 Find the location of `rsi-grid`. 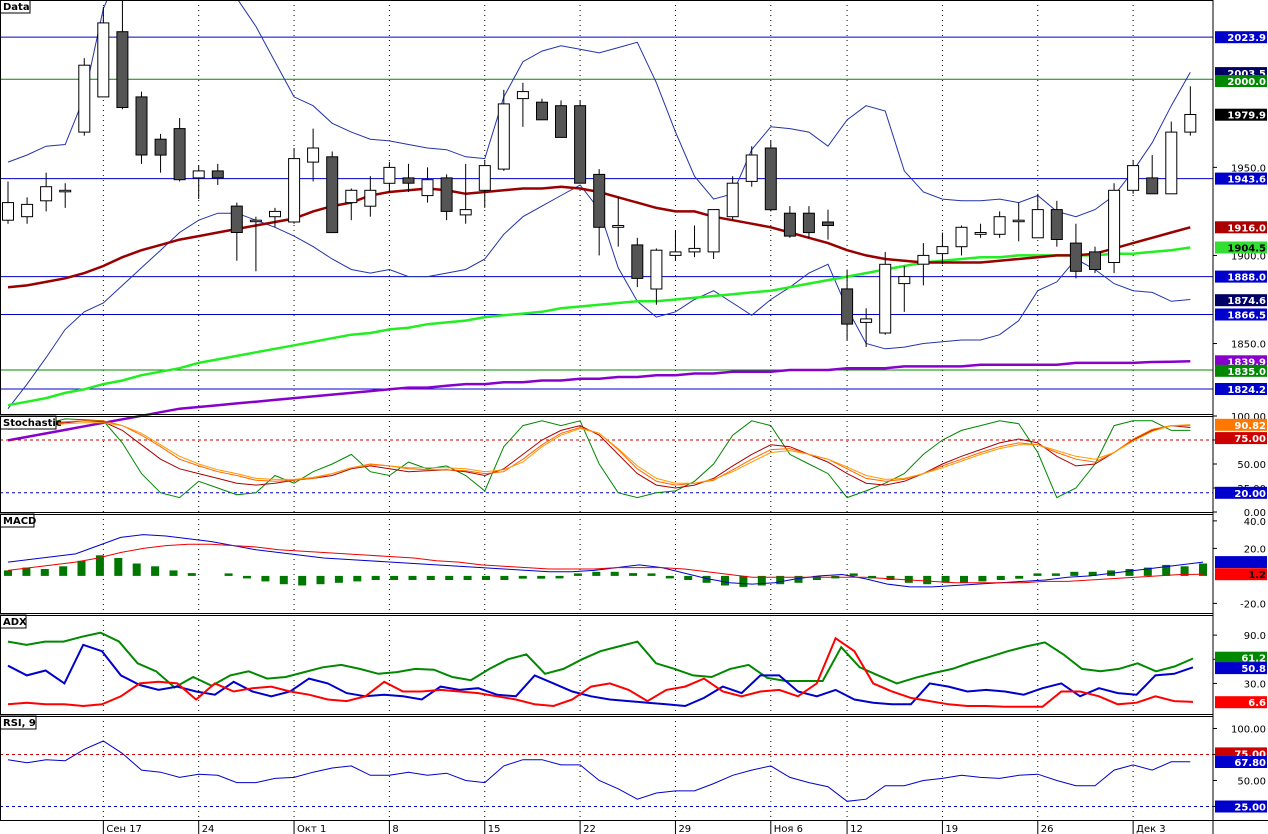

rsi-grid is located at coordinates (606, 768).